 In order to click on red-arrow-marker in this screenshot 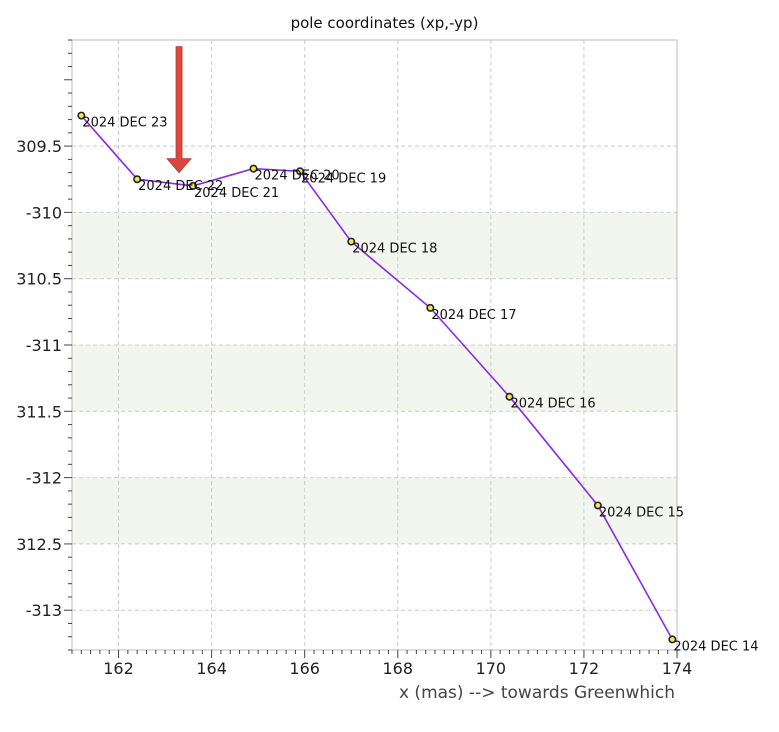, I will do `click(179, 110)`.